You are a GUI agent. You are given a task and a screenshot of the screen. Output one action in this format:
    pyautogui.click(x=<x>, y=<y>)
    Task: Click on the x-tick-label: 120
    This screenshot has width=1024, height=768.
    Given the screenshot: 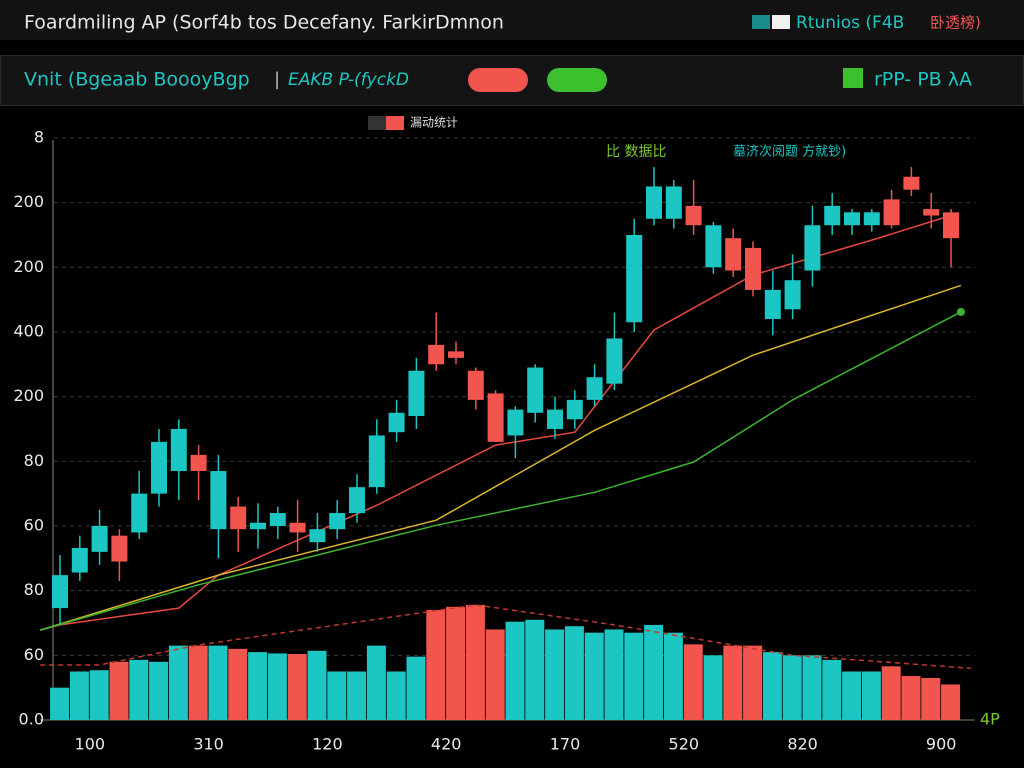 What is the action you would take?
    pyautogui.click(x=327, y=744)
    